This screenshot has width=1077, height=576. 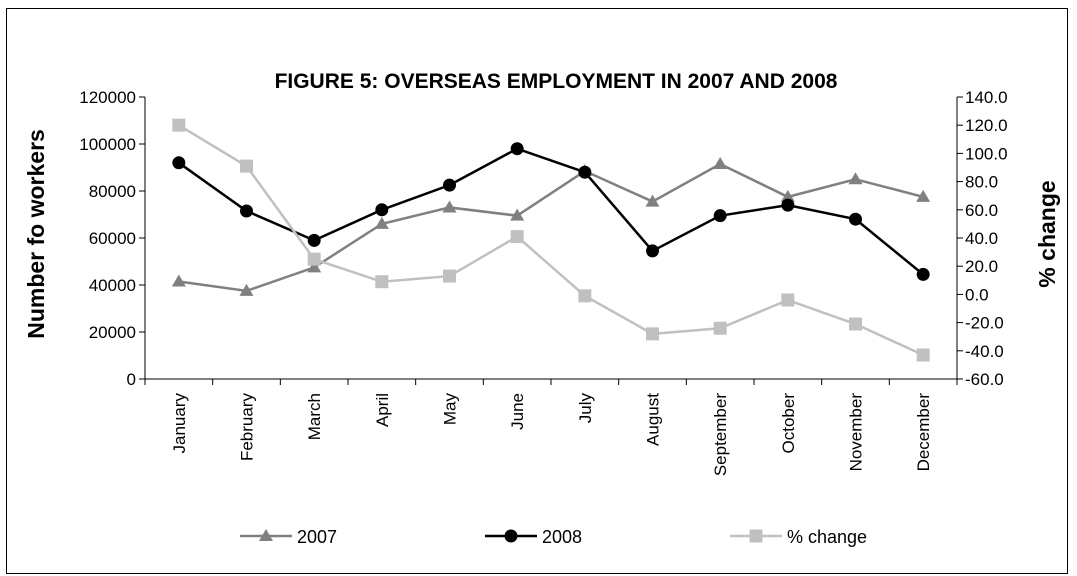 What do you see at coordinates (585, 408) in the screenshot?
I see `x-tick-label: July` at bounding box center [585, 408].